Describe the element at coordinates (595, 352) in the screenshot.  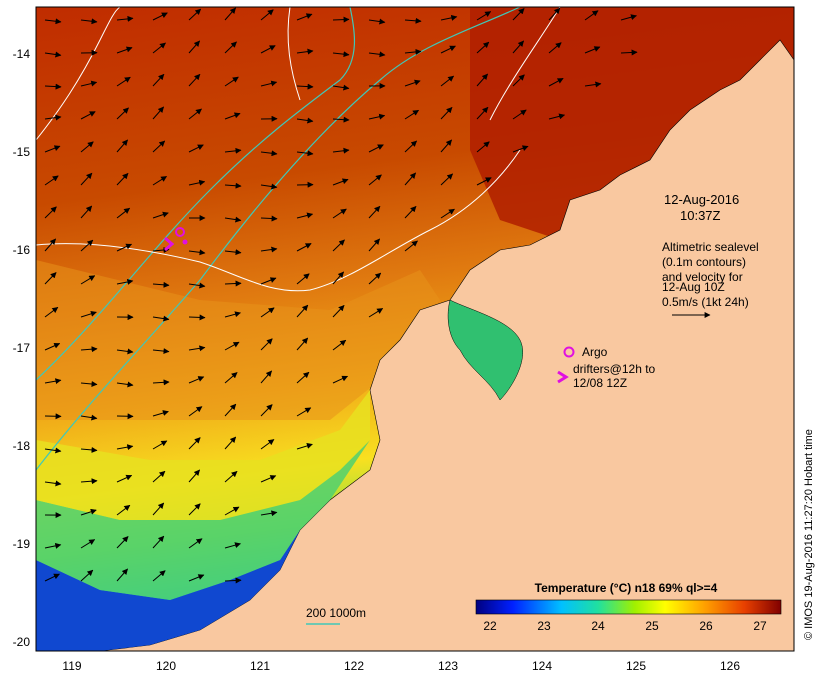
I see `argo-label: Argo` at that location.